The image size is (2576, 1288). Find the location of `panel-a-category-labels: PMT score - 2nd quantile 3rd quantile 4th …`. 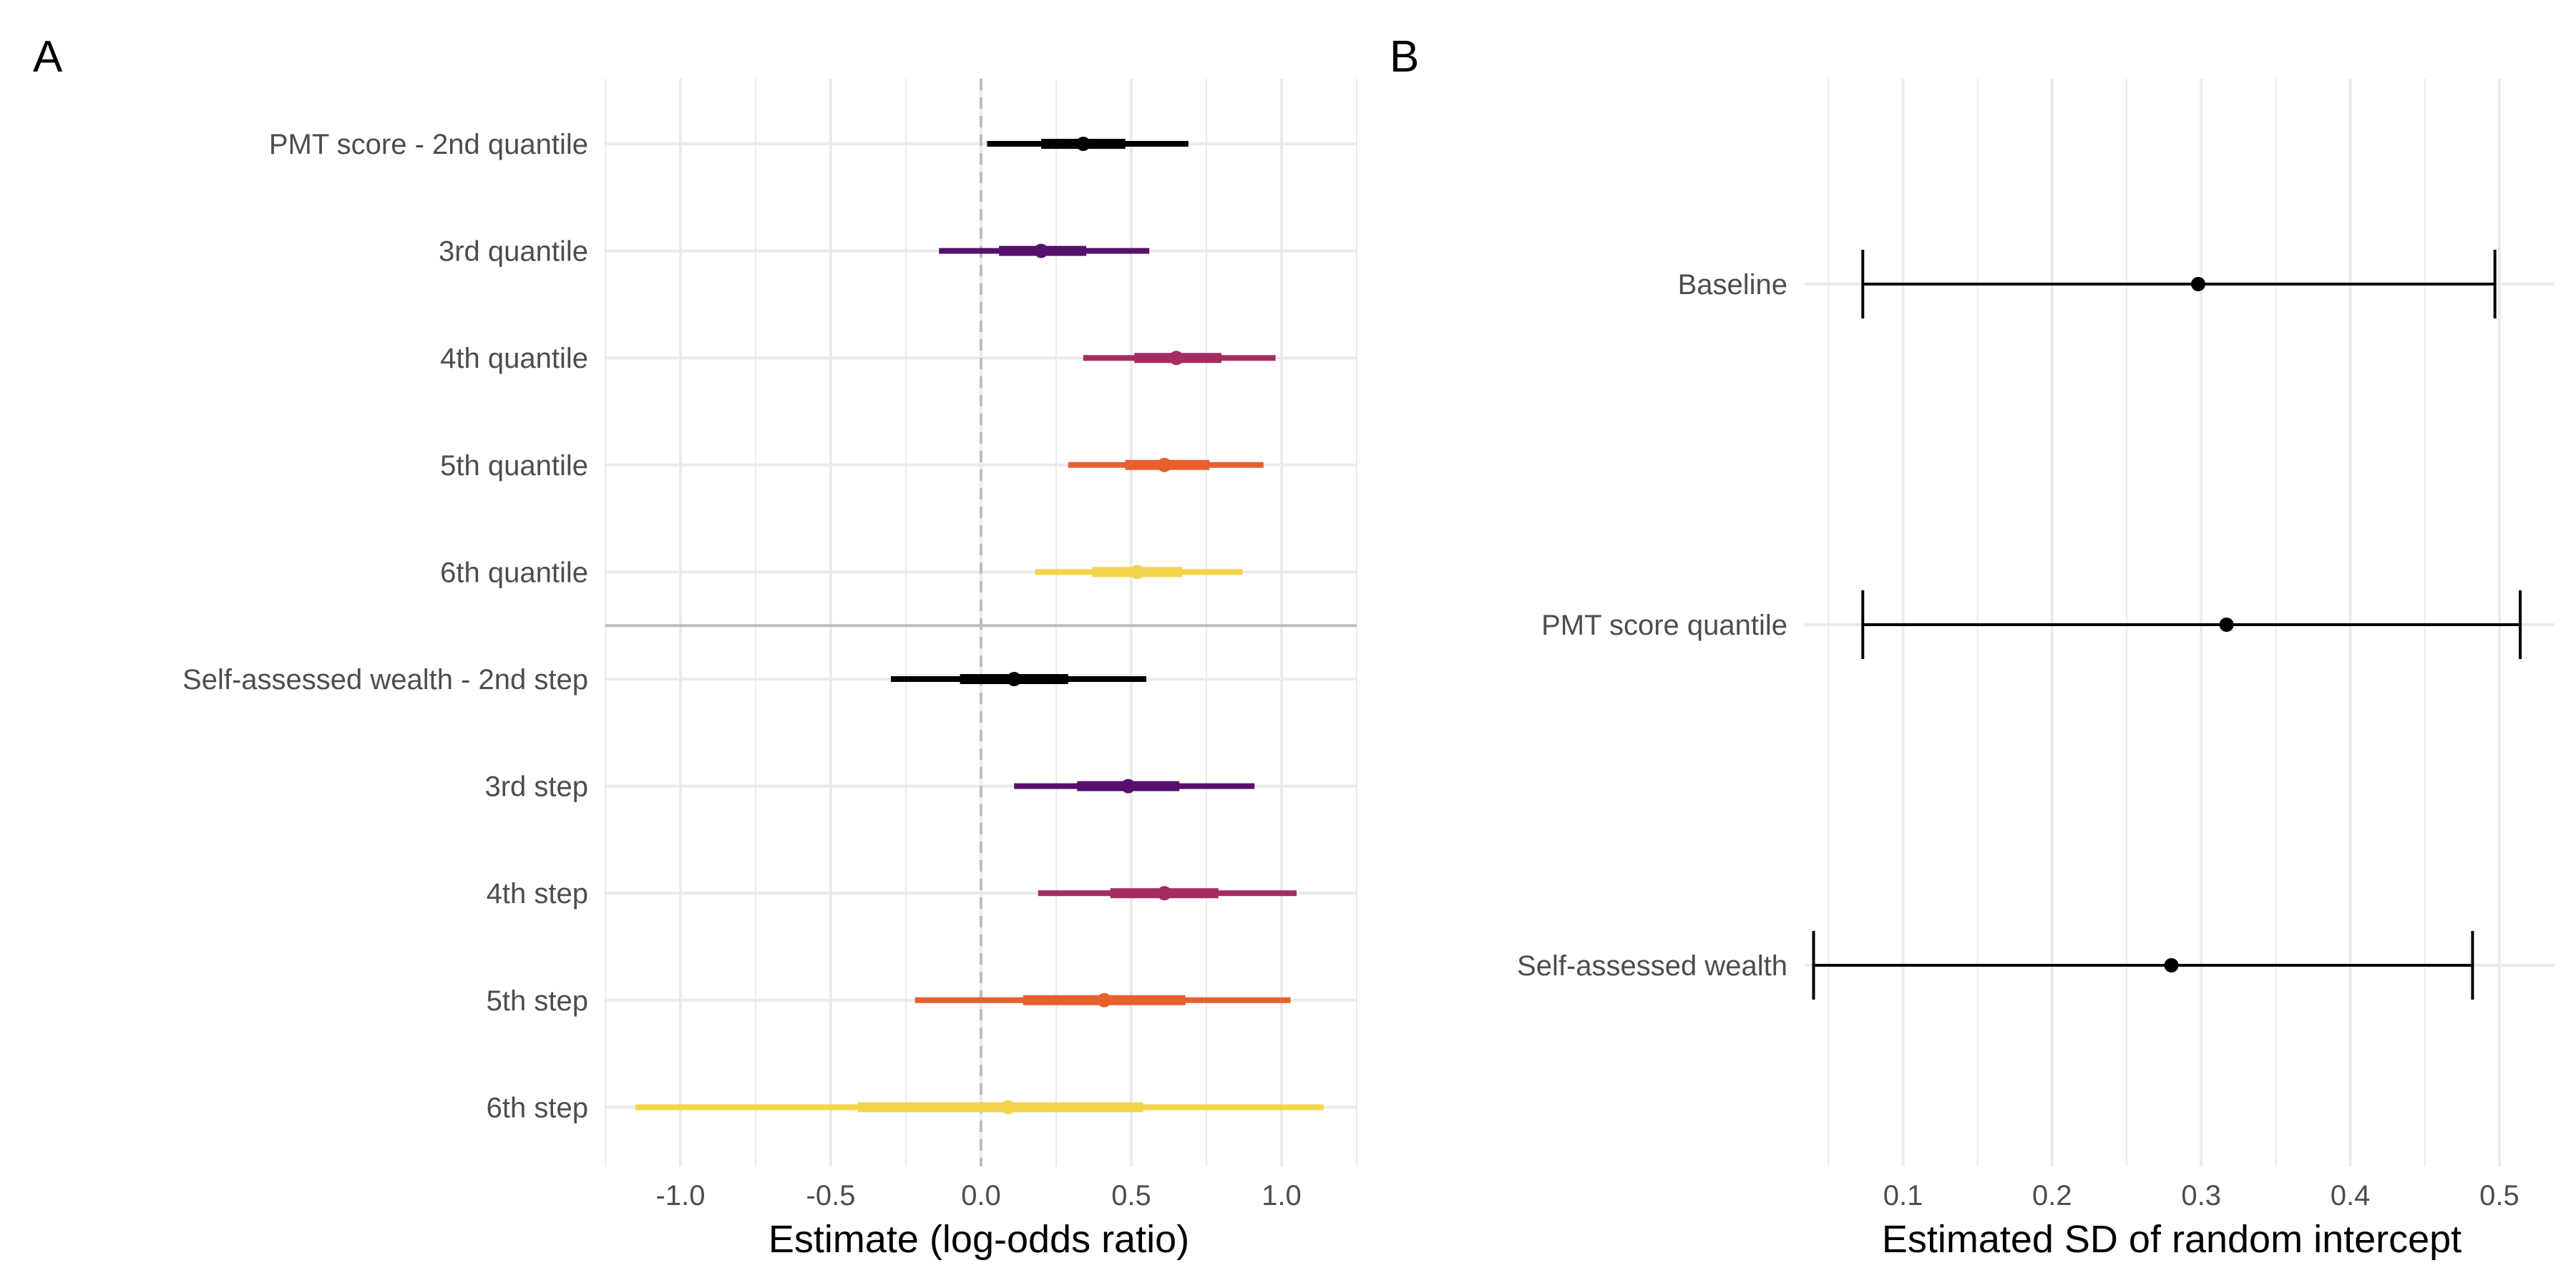

panel-a-category-labels: PMT score - 2nd quantile 3rd quantile 4th … is located at coordinates (385, 626).